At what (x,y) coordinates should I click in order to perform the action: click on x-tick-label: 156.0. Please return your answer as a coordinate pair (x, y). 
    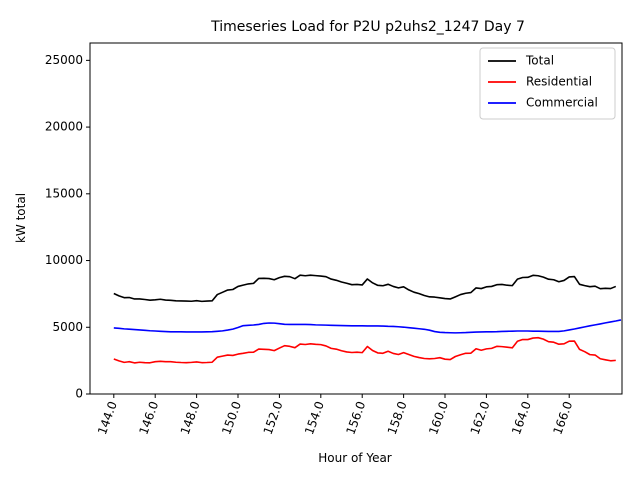
    Looking at the image, I should click on (355, 417).